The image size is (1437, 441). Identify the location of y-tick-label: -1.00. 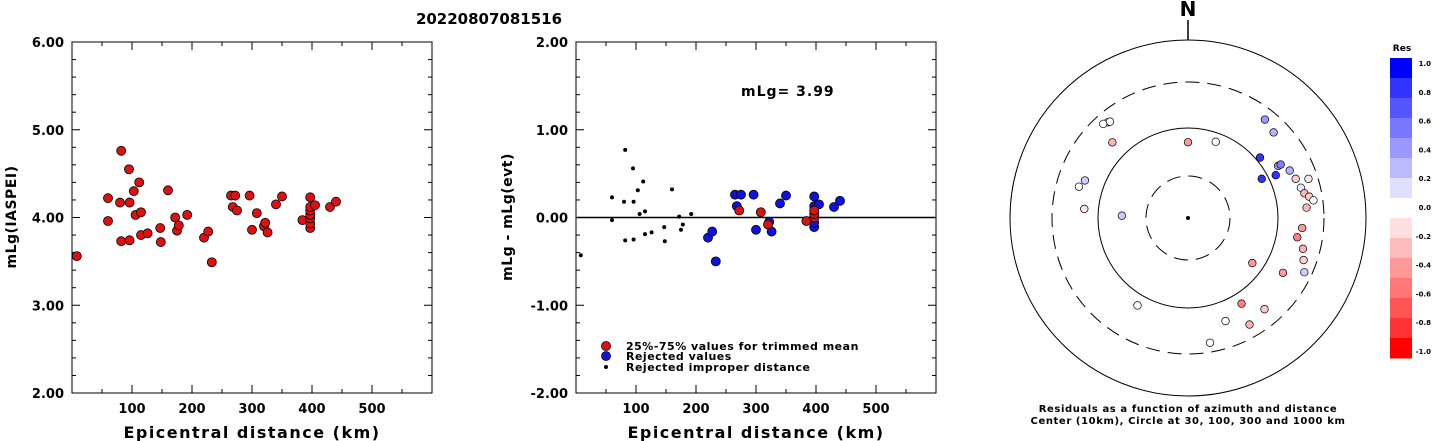
(549, 306).